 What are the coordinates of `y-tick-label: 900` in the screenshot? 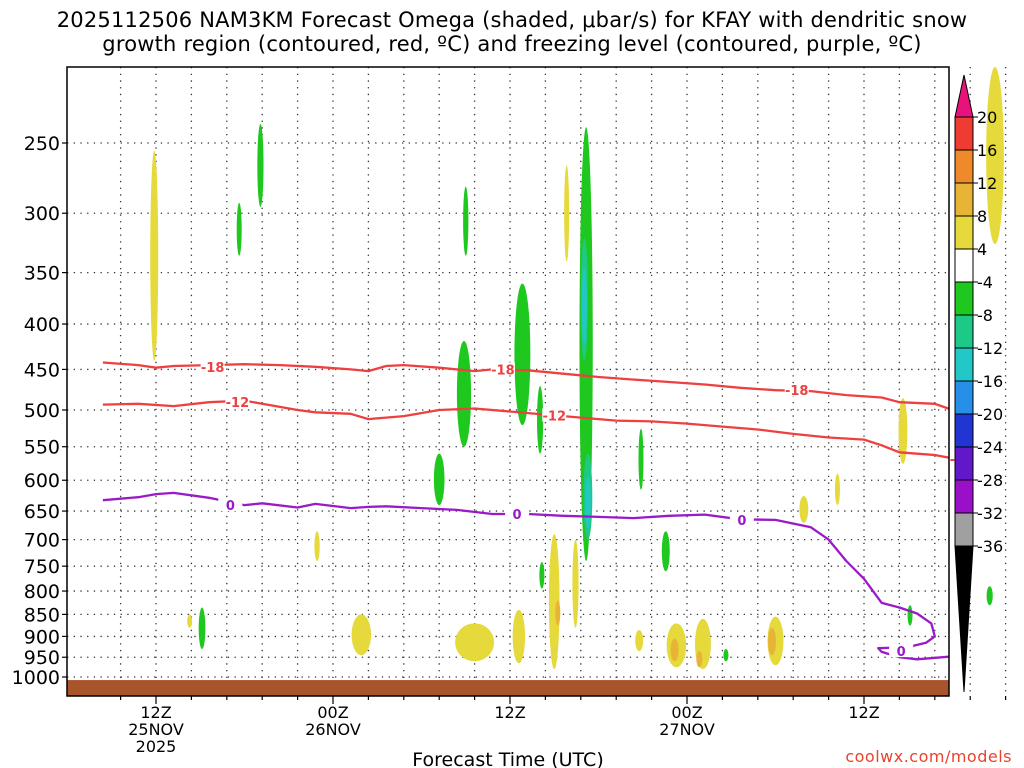 It's located at (42, 637).